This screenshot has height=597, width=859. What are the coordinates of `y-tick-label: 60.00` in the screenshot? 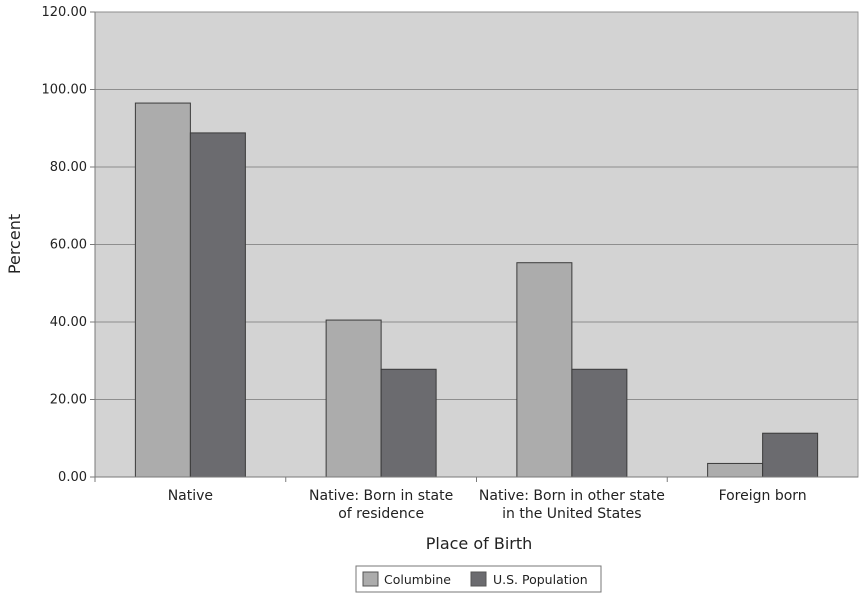 It's located at (68, 245).